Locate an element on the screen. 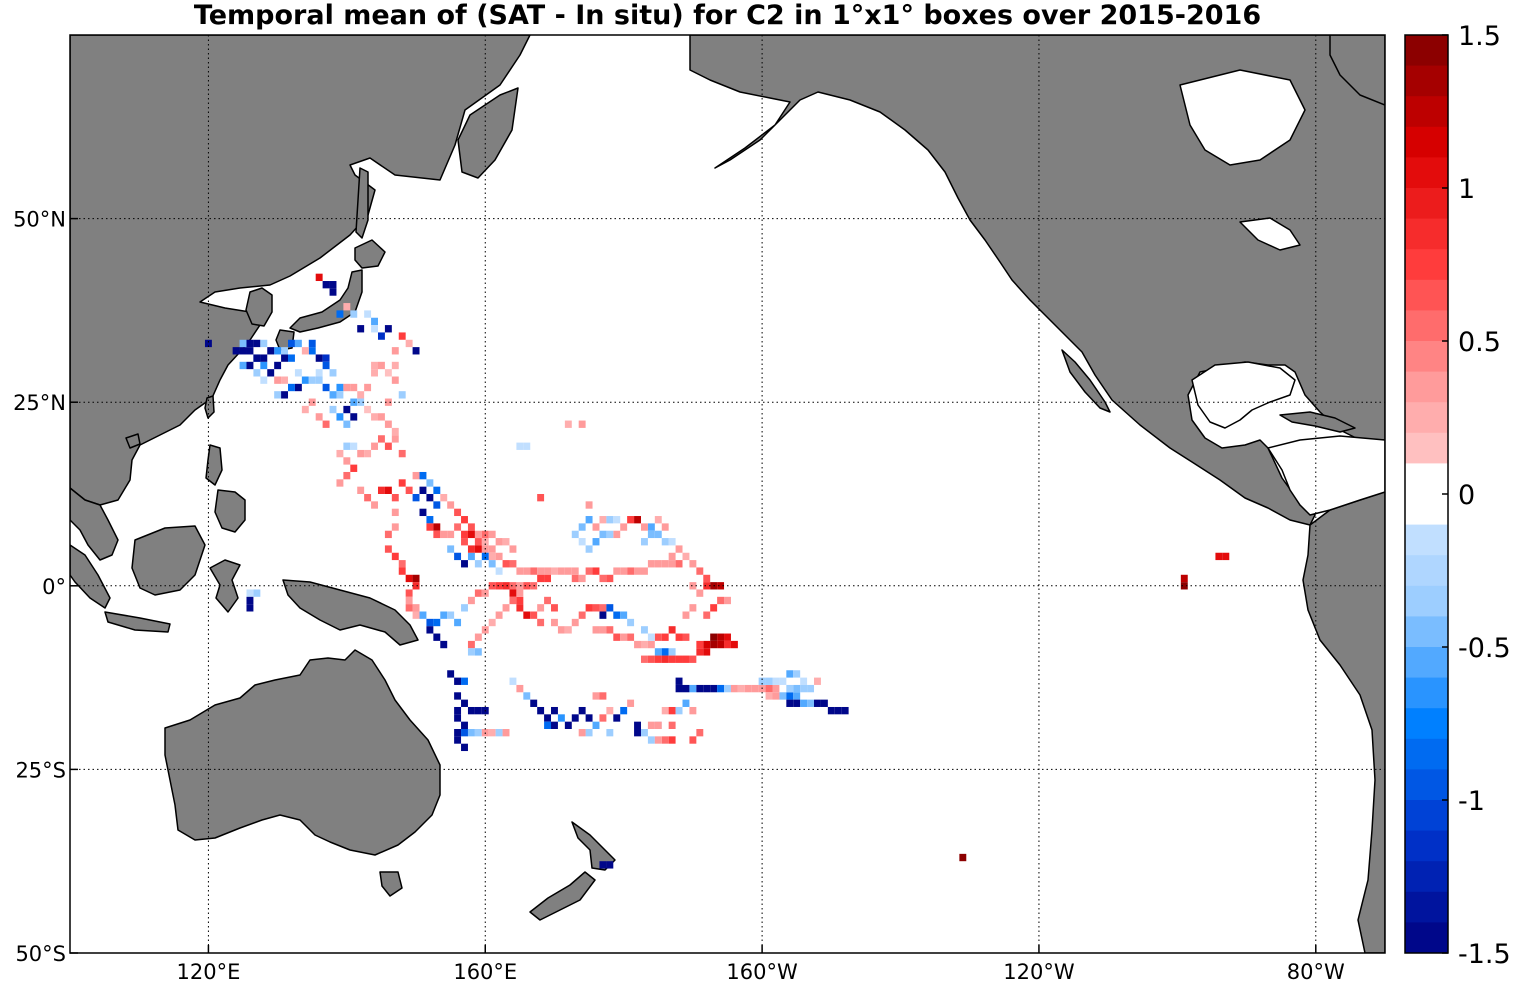  land-tasmania is located at coordinates (391, 884).